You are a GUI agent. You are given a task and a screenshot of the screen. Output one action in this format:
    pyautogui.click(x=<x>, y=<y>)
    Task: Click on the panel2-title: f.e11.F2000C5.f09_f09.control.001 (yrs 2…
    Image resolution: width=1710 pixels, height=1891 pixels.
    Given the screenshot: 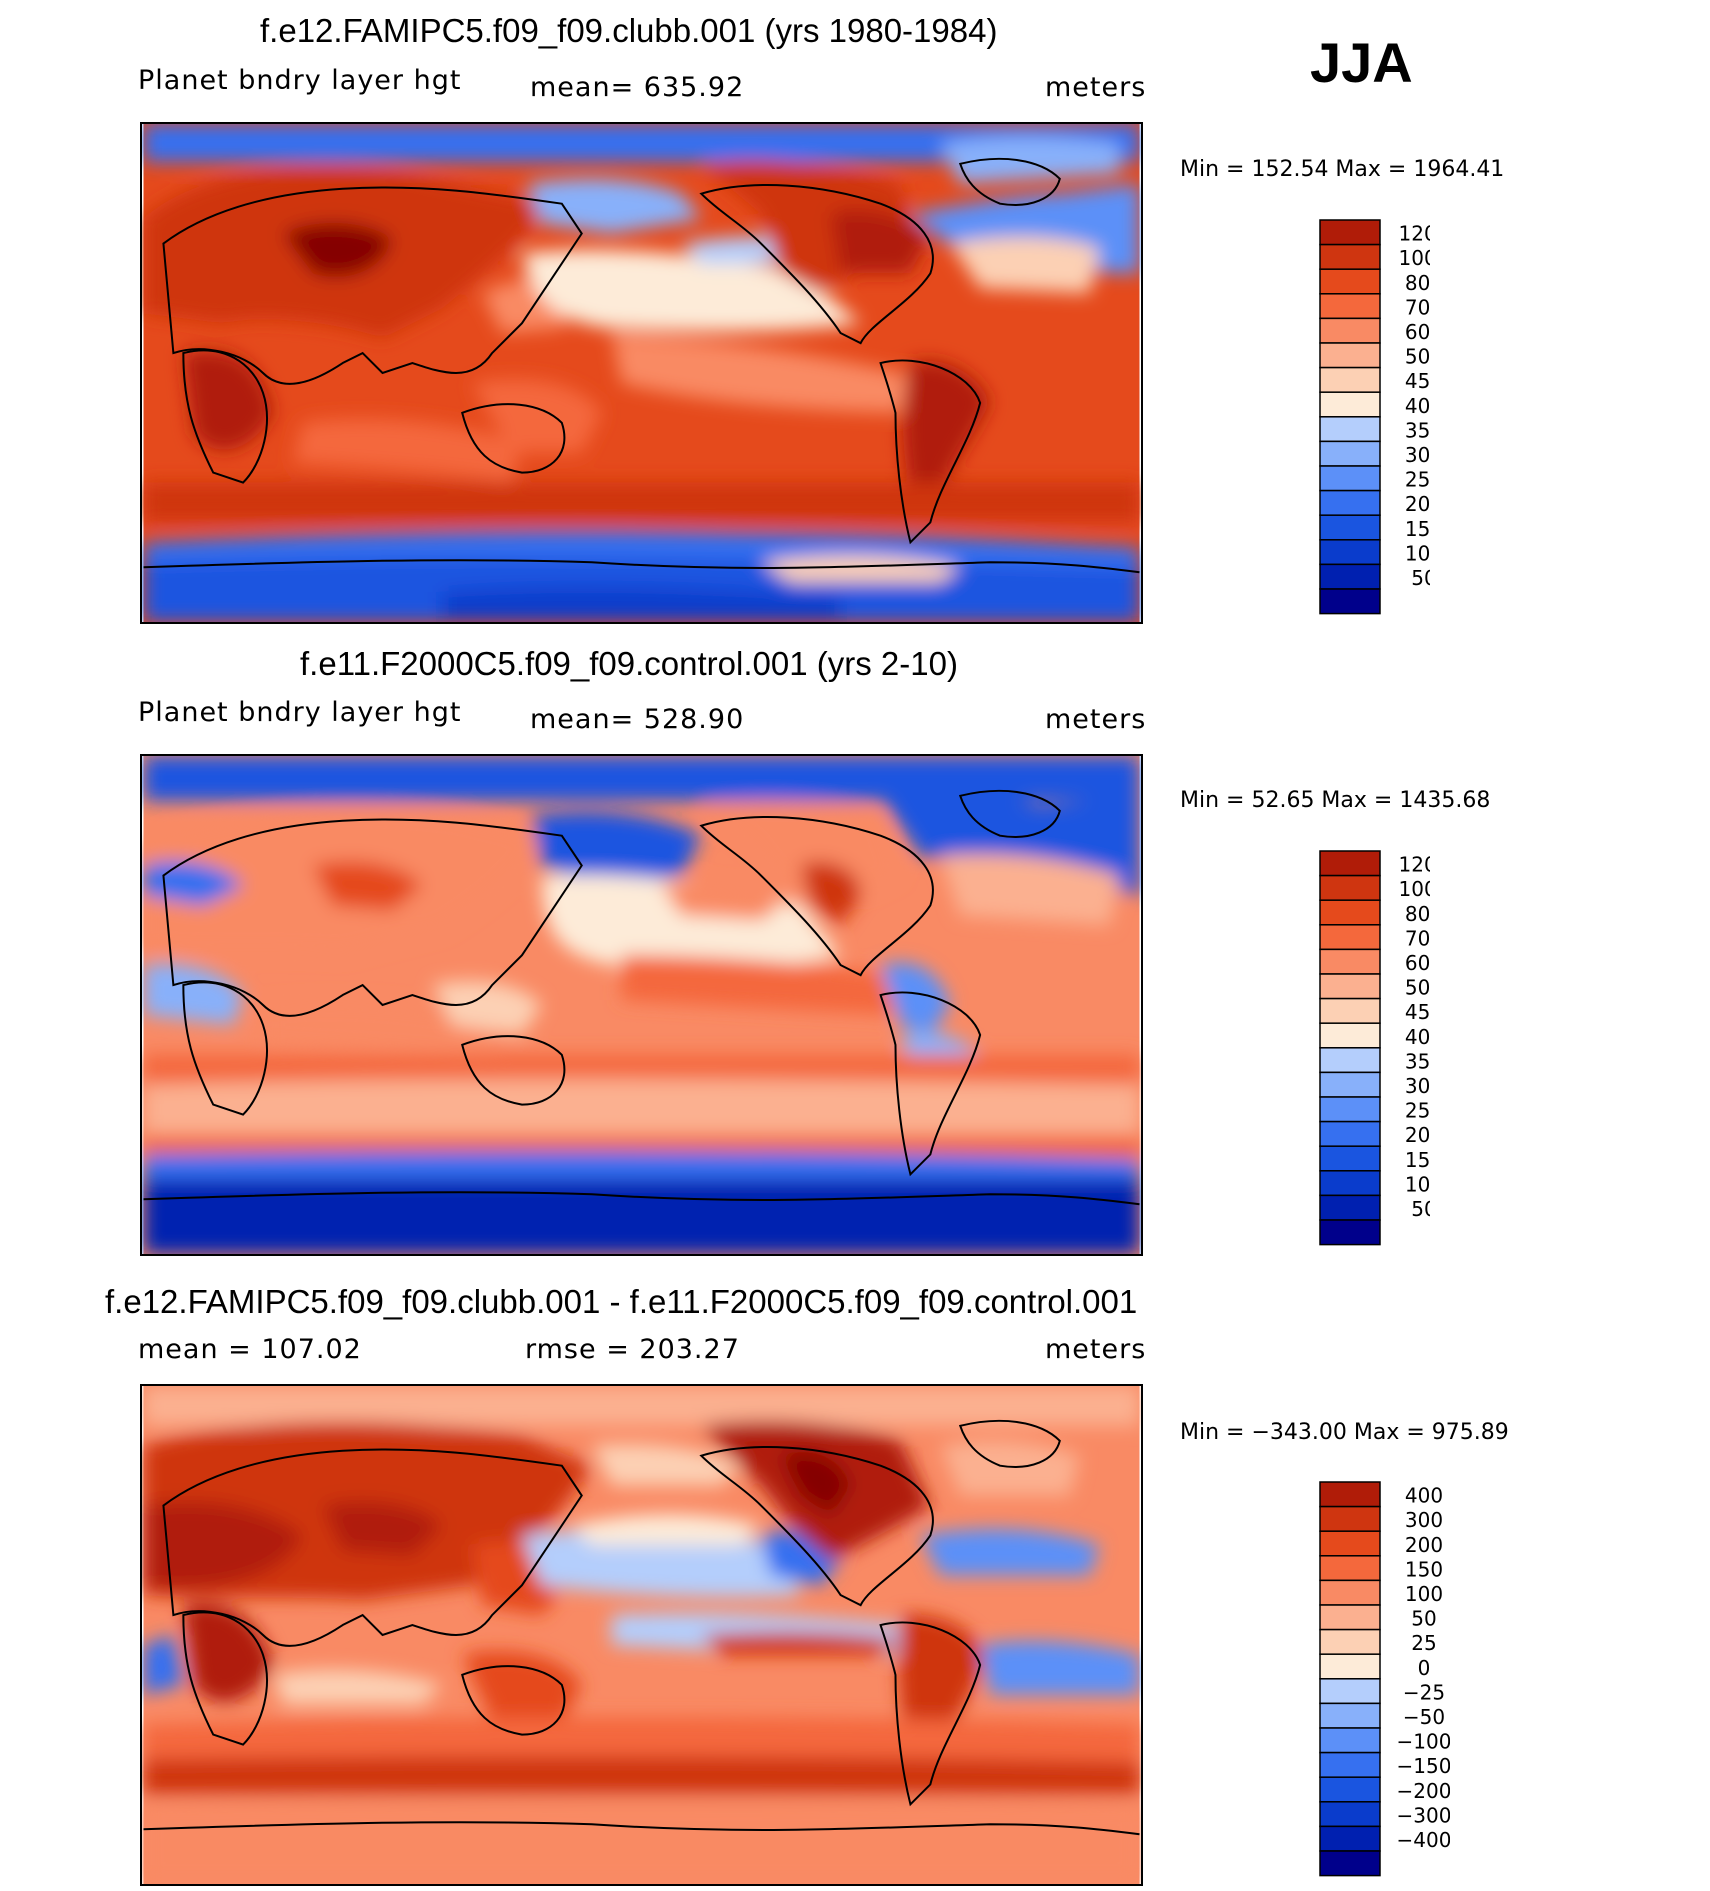 What is the action you would take?
    pyautogui.click(x=629, y=663)
    